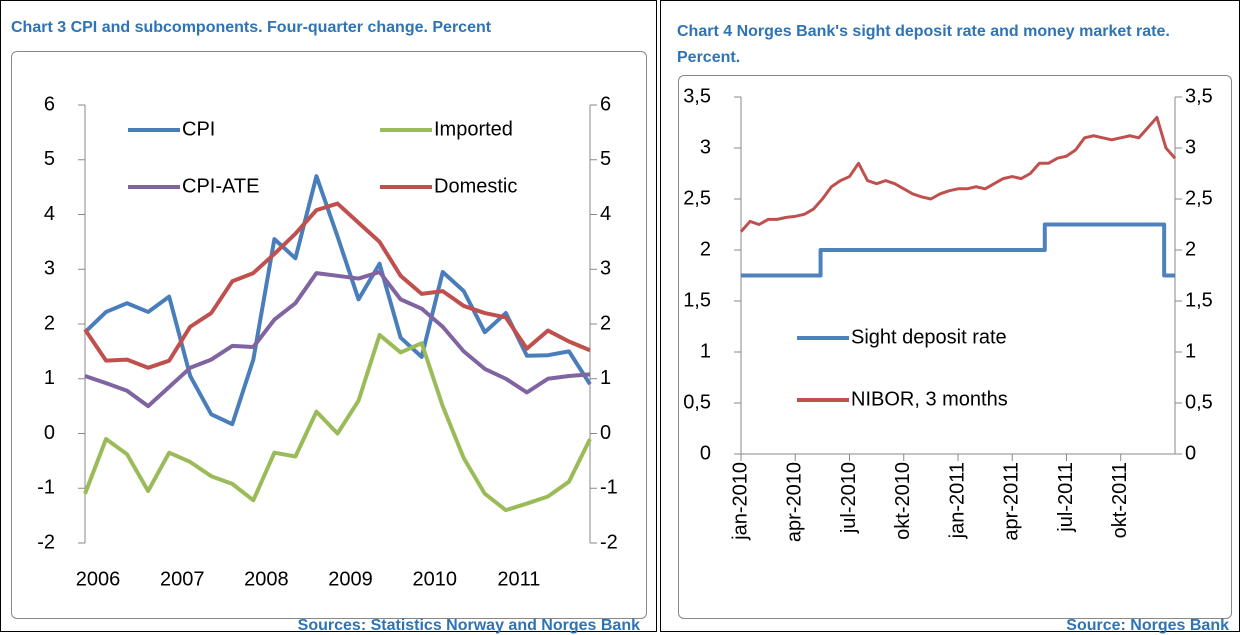 This screenshot has height=635, width=1240. I want to click on x-tick-label: jan-2011, so click(957, 500).